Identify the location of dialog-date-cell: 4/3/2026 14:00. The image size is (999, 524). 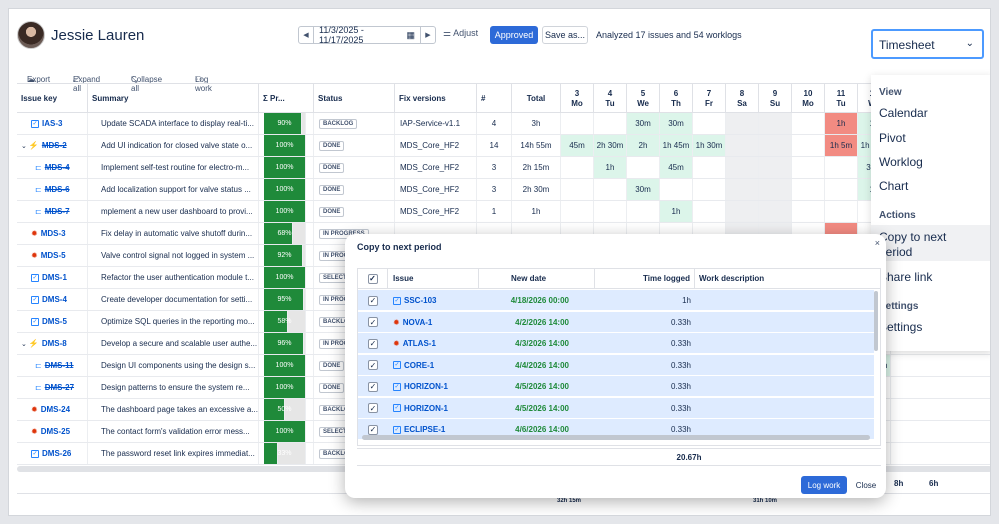
(537, 343).